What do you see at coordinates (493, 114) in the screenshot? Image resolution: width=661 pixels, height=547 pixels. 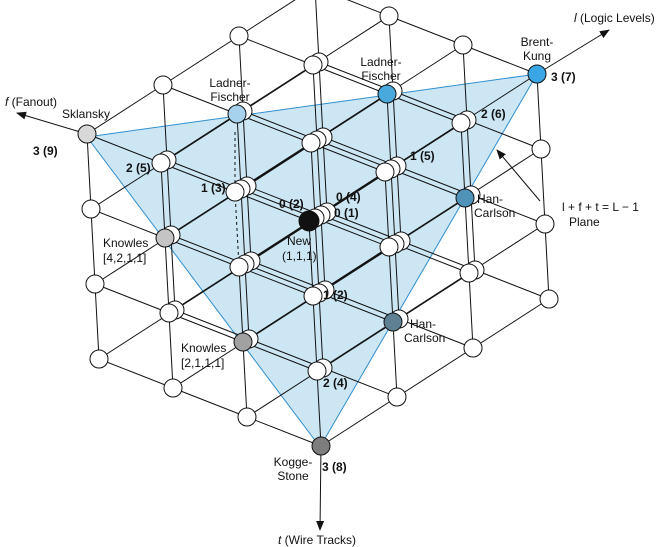 I see `coord-l-two: 2 (6)` at bounding box center [493, 114].